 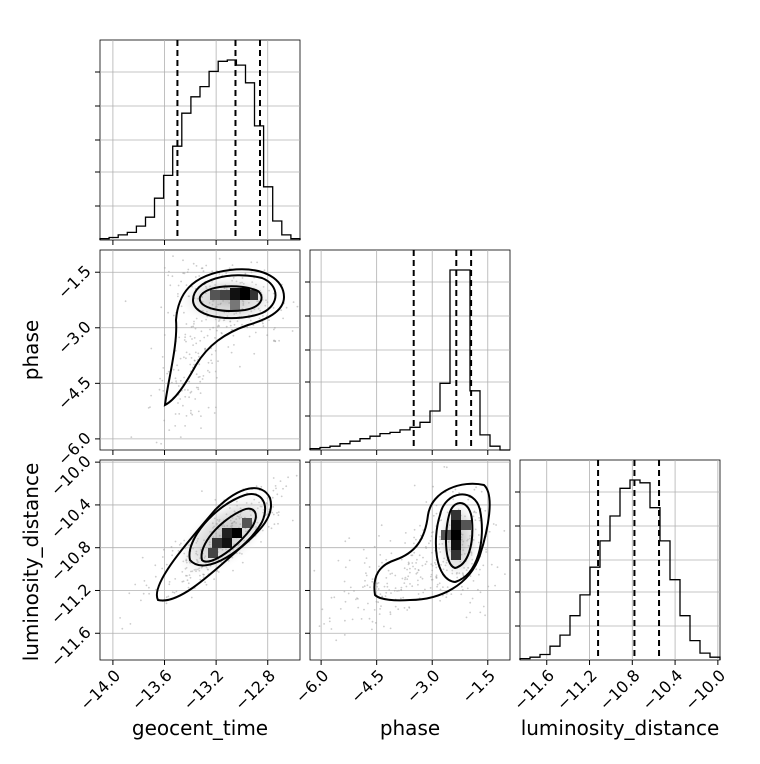 What do you see at coordinates (31, 562) in the screenshot?
I see `y-axis-label-luminosity-distance: luminosity_distance` at bounding box center [31, 562].